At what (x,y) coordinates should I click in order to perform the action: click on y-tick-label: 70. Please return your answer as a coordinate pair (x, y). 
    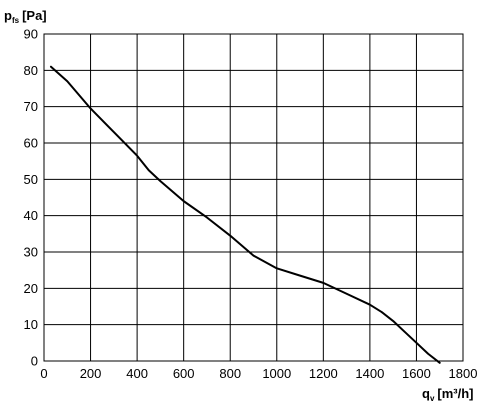
    Looking at the image, I should click on (31, 106).